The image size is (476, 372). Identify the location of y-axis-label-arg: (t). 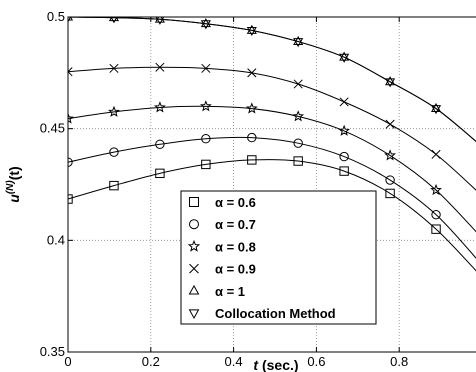
(14, 173).